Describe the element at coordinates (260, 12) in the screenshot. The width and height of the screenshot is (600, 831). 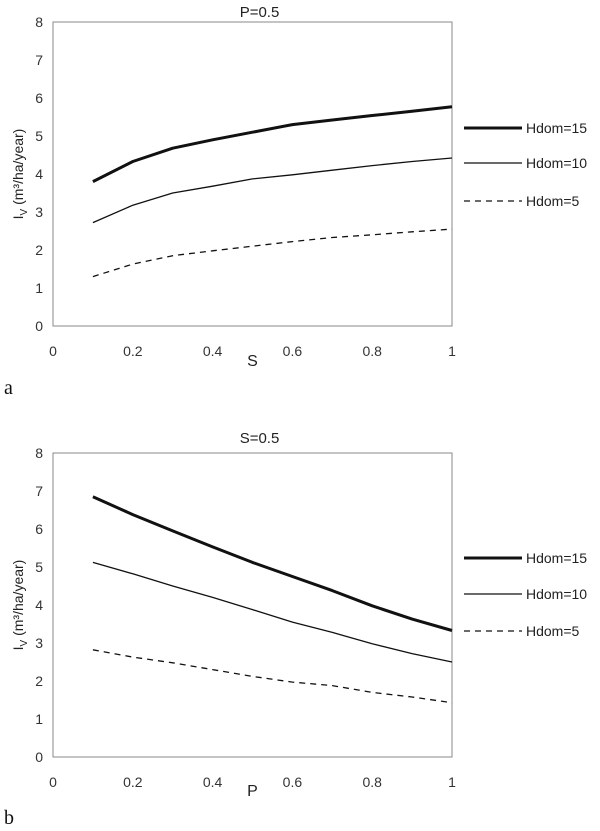
I see `chart-title: P=0.5` at that location.